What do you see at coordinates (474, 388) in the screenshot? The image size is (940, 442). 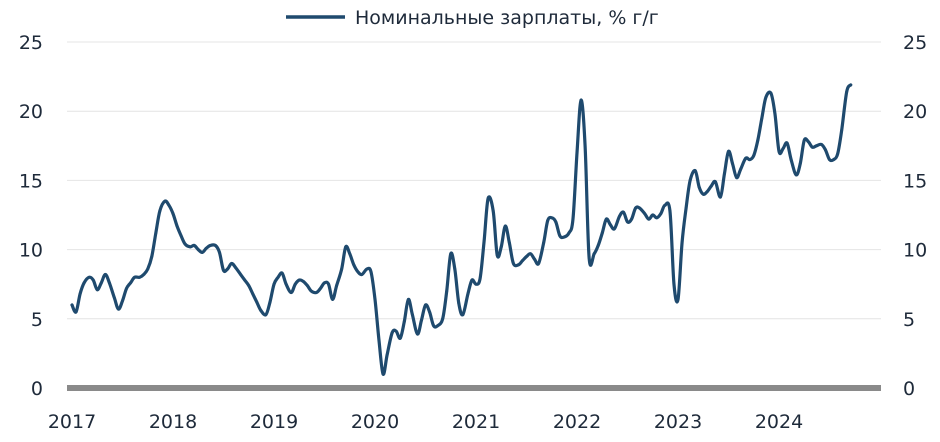 I see `x-axis-baseline` at bounding box center [474, 388].